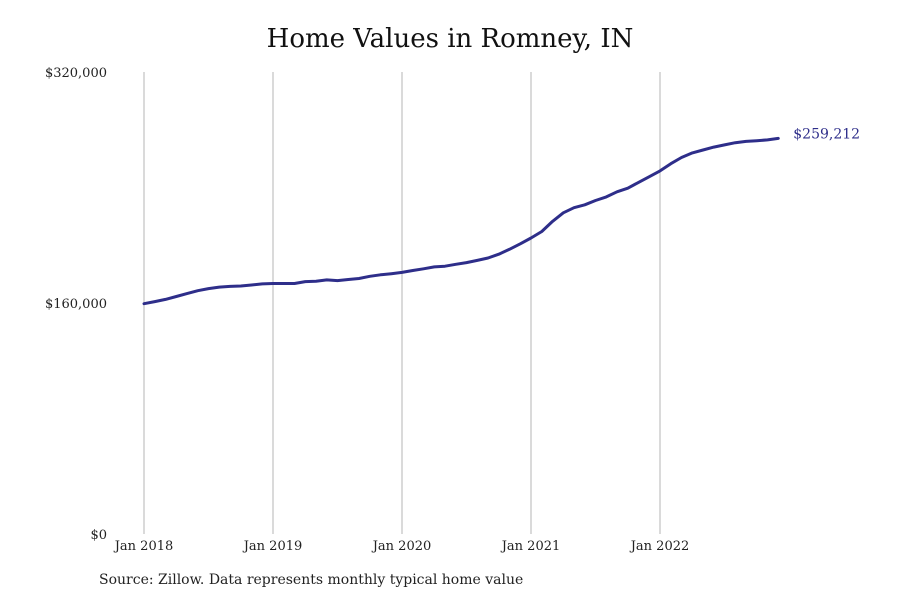 This screenshot has height=600, width=900. I want to click on x-tick-label: Jan 2019, so click(272, 546).